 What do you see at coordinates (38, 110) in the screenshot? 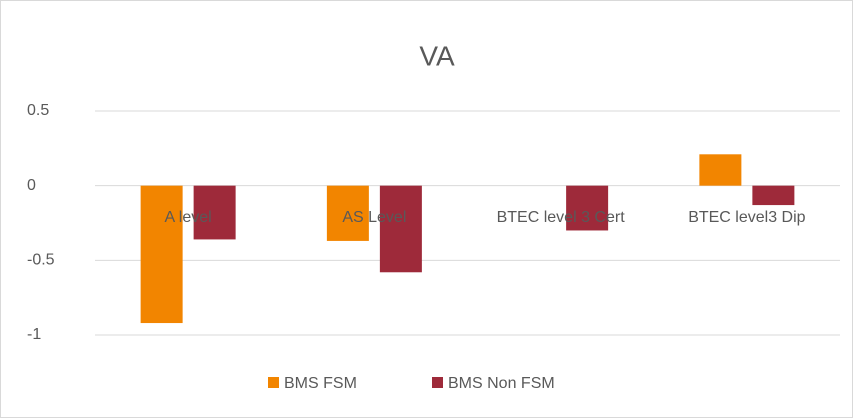
I see `y-tick-label: 0.5` at bounding box center [38, 110].